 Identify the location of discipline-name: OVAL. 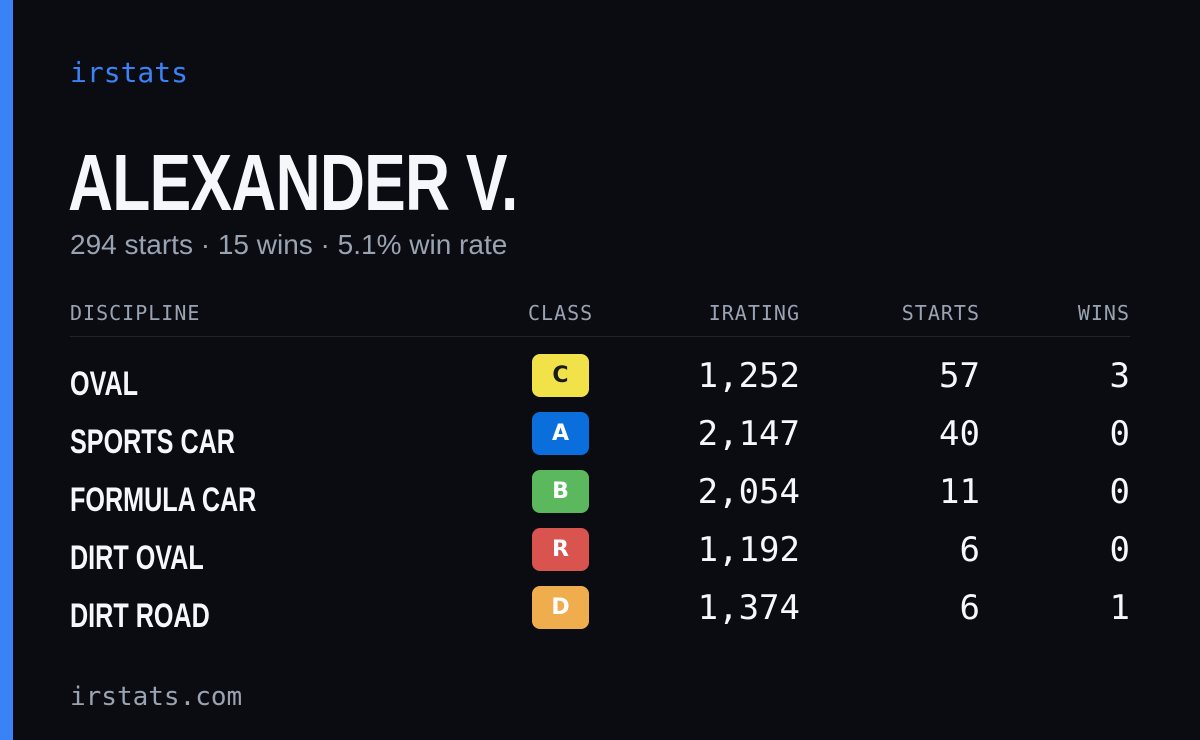
(104, 384).